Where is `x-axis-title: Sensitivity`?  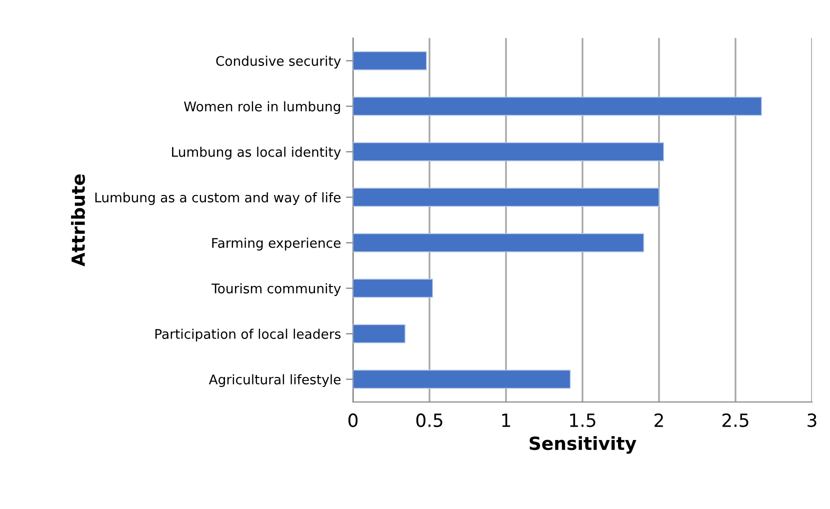 x-axis-title: Sensitivity is located at coordinates (583, 445).